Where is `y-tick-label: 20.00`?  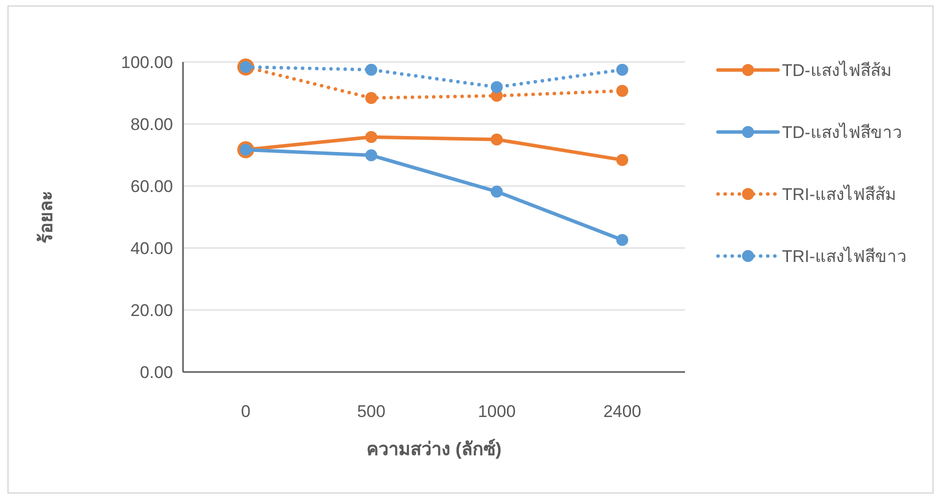 y-tick-label: 20.00 is located at coordinates (151, 310).